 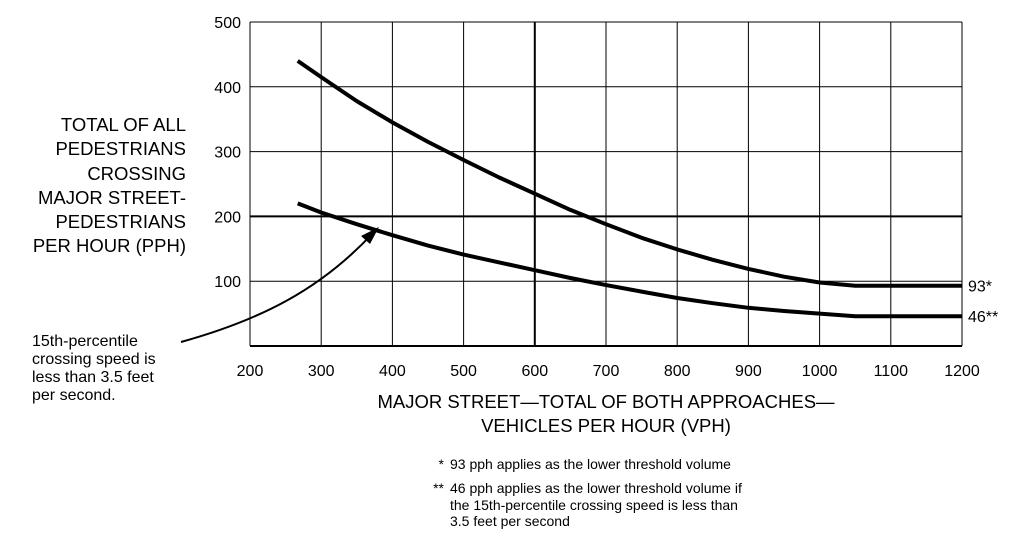 I want to click on footnote-mark: *, so click(x=441, y=464).